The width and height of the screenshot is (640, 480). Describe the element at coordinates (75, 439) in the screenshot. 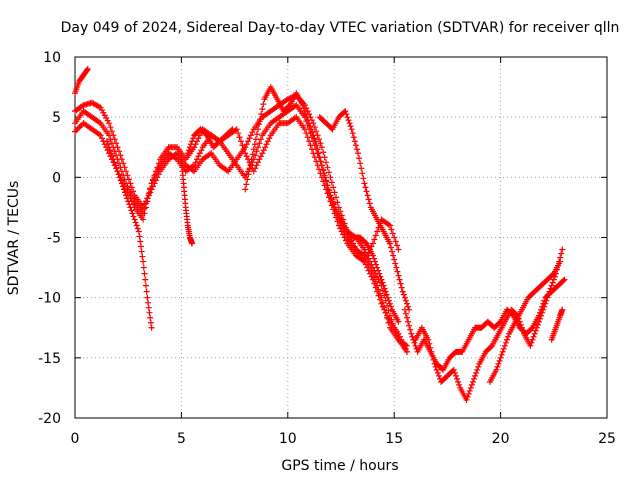

I see `x-tick-label: 0` at that location.